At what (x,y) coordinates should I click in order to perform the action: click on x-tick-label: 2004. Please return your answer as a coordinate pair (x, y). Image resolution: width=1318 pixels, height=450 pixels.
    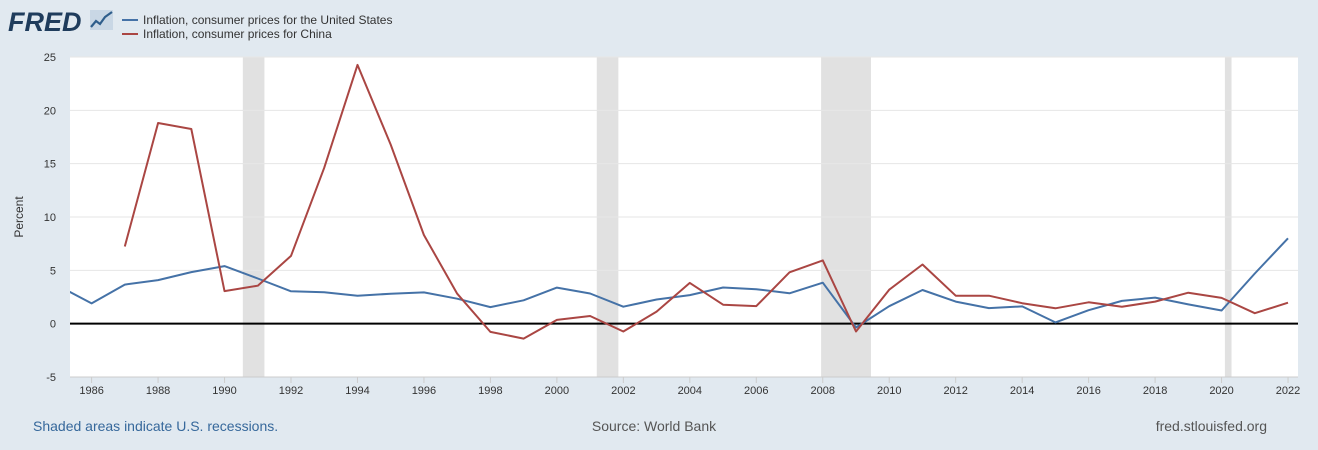
    Looking at the image, I should click on (690, 391).